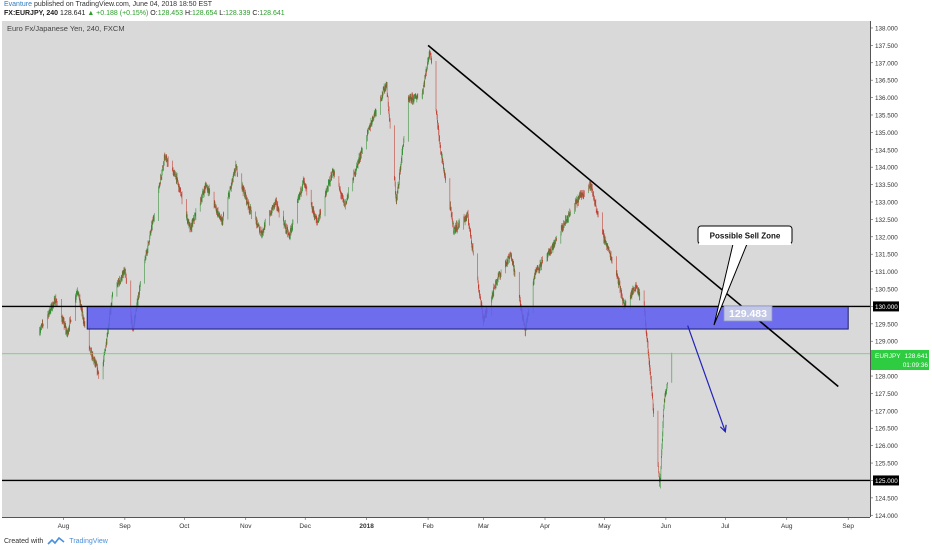  What do you see at coordinates (886, 28) in the screenshot?
I see `y-tick-label: 138.000` at bounding box center [886, 28].